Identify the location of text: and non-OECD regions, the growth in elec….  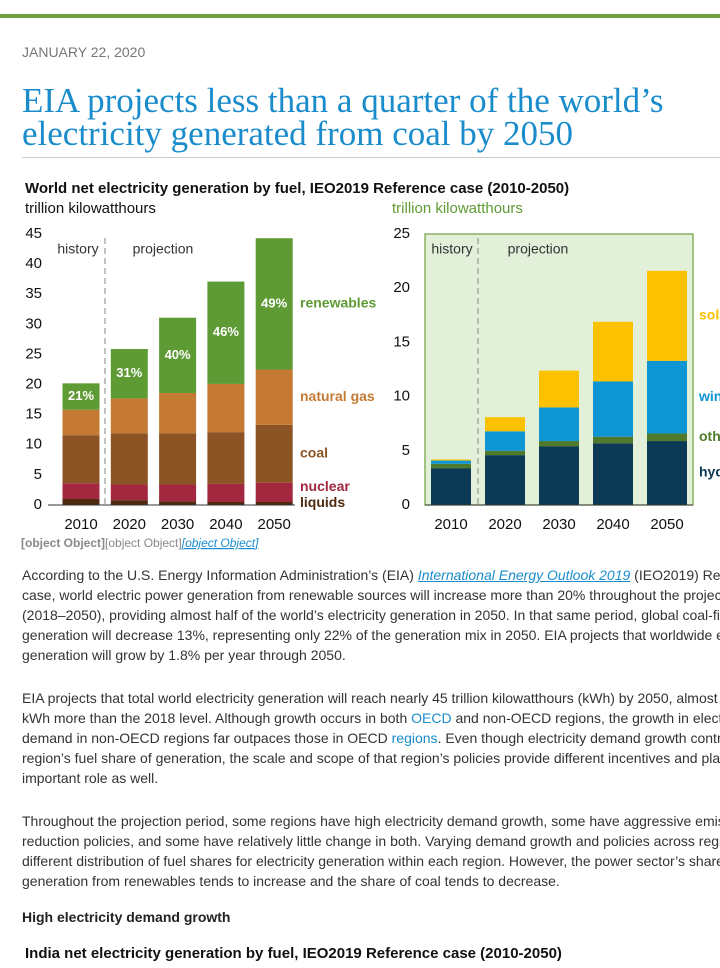
(371, 728).